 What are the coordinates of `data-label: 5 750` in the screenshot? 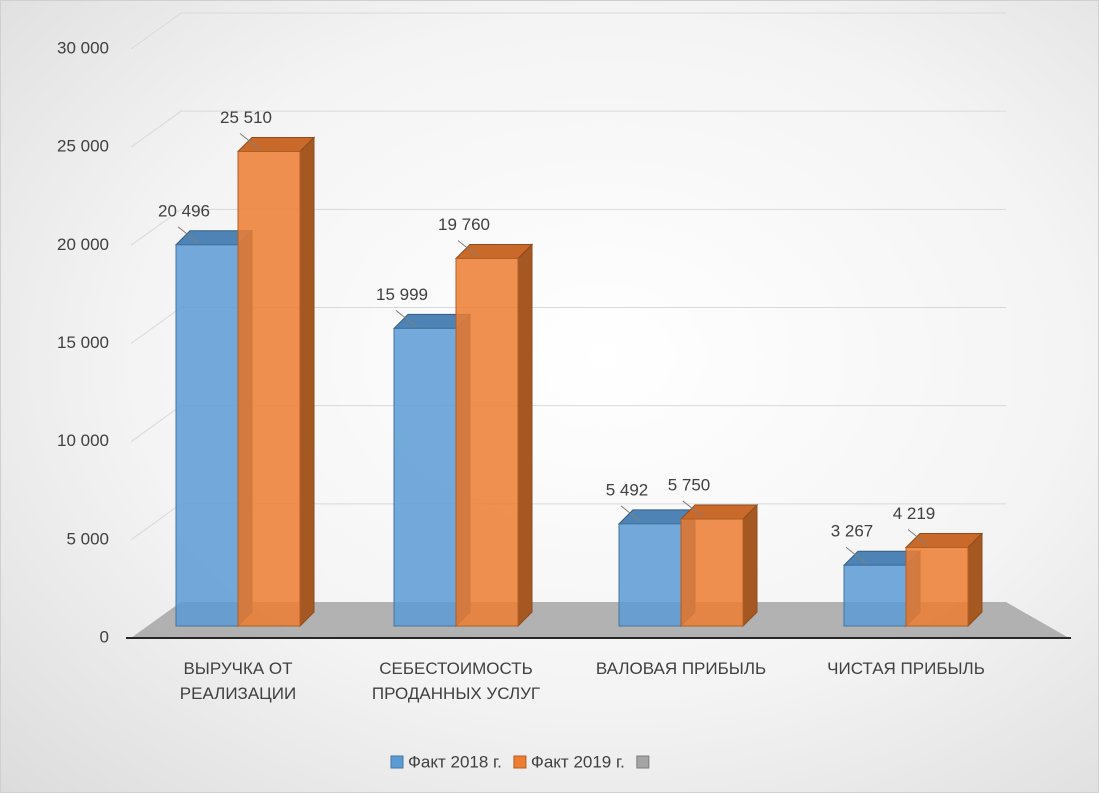 It's located at (689, 485).